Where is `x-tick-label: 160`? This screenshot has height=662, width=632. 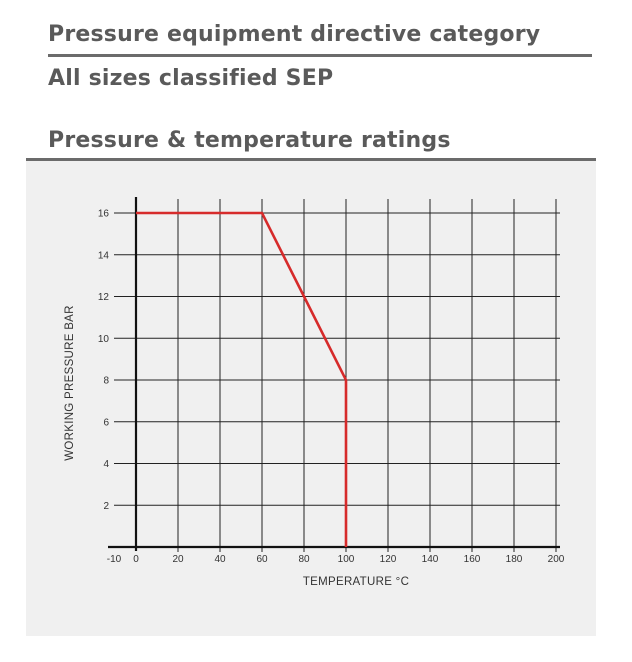
x-tick-label: 160 is located at coordinates (472, 559).